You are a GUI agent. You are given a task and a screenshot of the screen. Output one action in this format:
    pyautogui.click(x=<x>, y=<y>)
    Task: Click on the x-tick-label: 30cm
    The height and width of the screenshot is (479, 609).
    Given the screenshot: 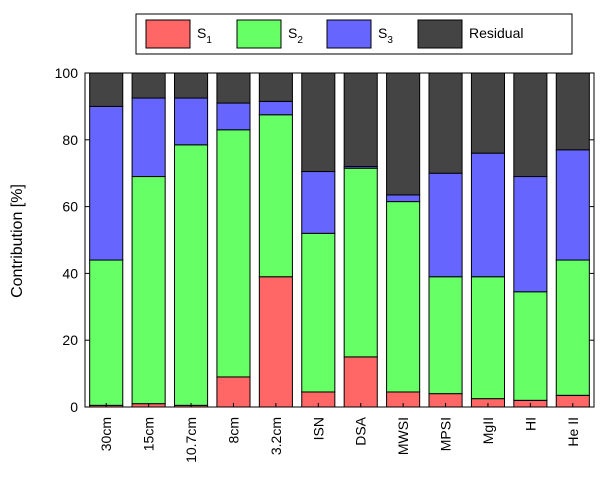 What is the action you would take?
    pyautogui.click(x=106, y=434)
    